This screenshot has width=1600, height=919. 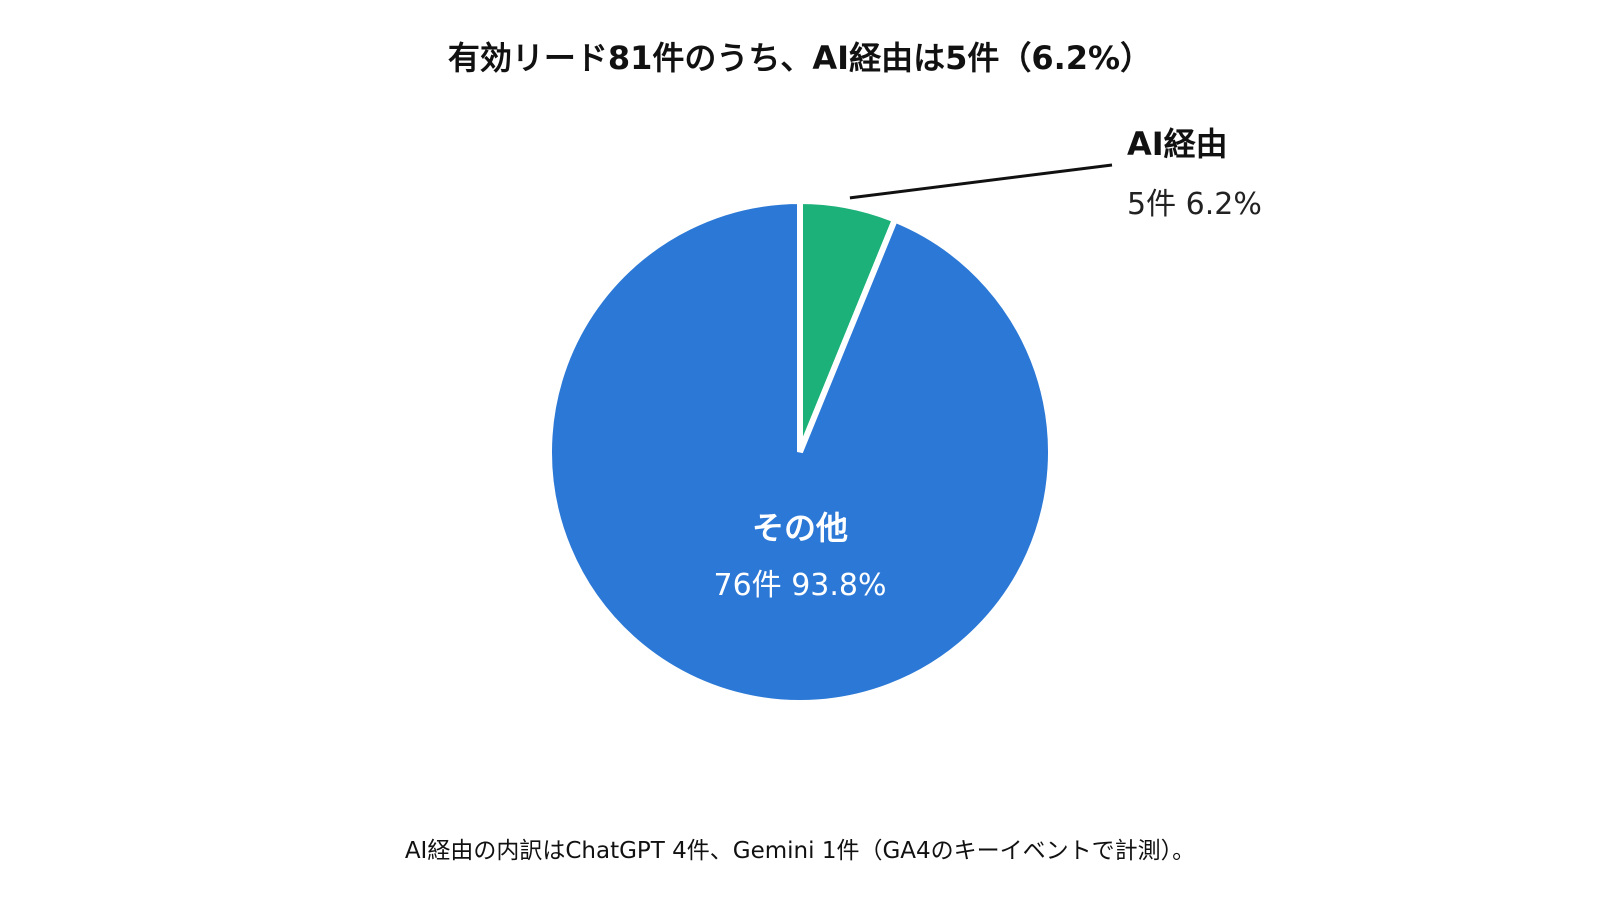 I want to click on slice-value-label: 5件 6.2%, so click(x=1194, y=204).